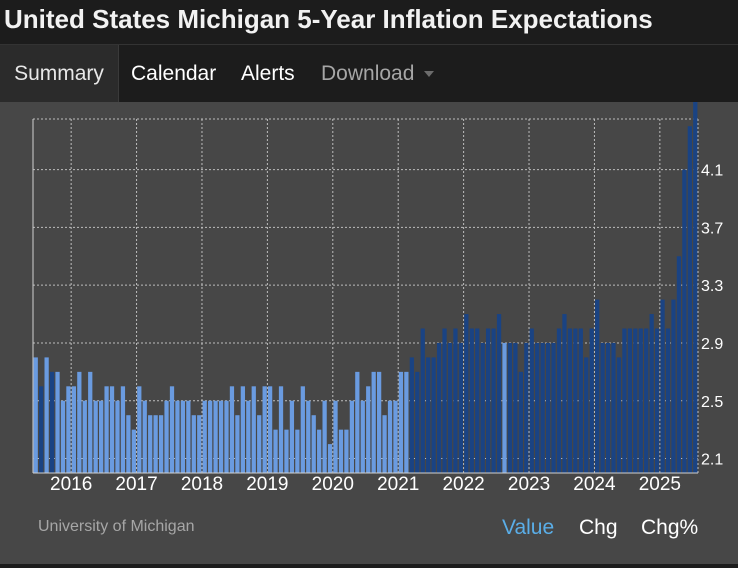  What do you see at coordinates (267, 484) in the screenshot?
I see `x-tick-label: 2019` at bounding box center [267, 484].